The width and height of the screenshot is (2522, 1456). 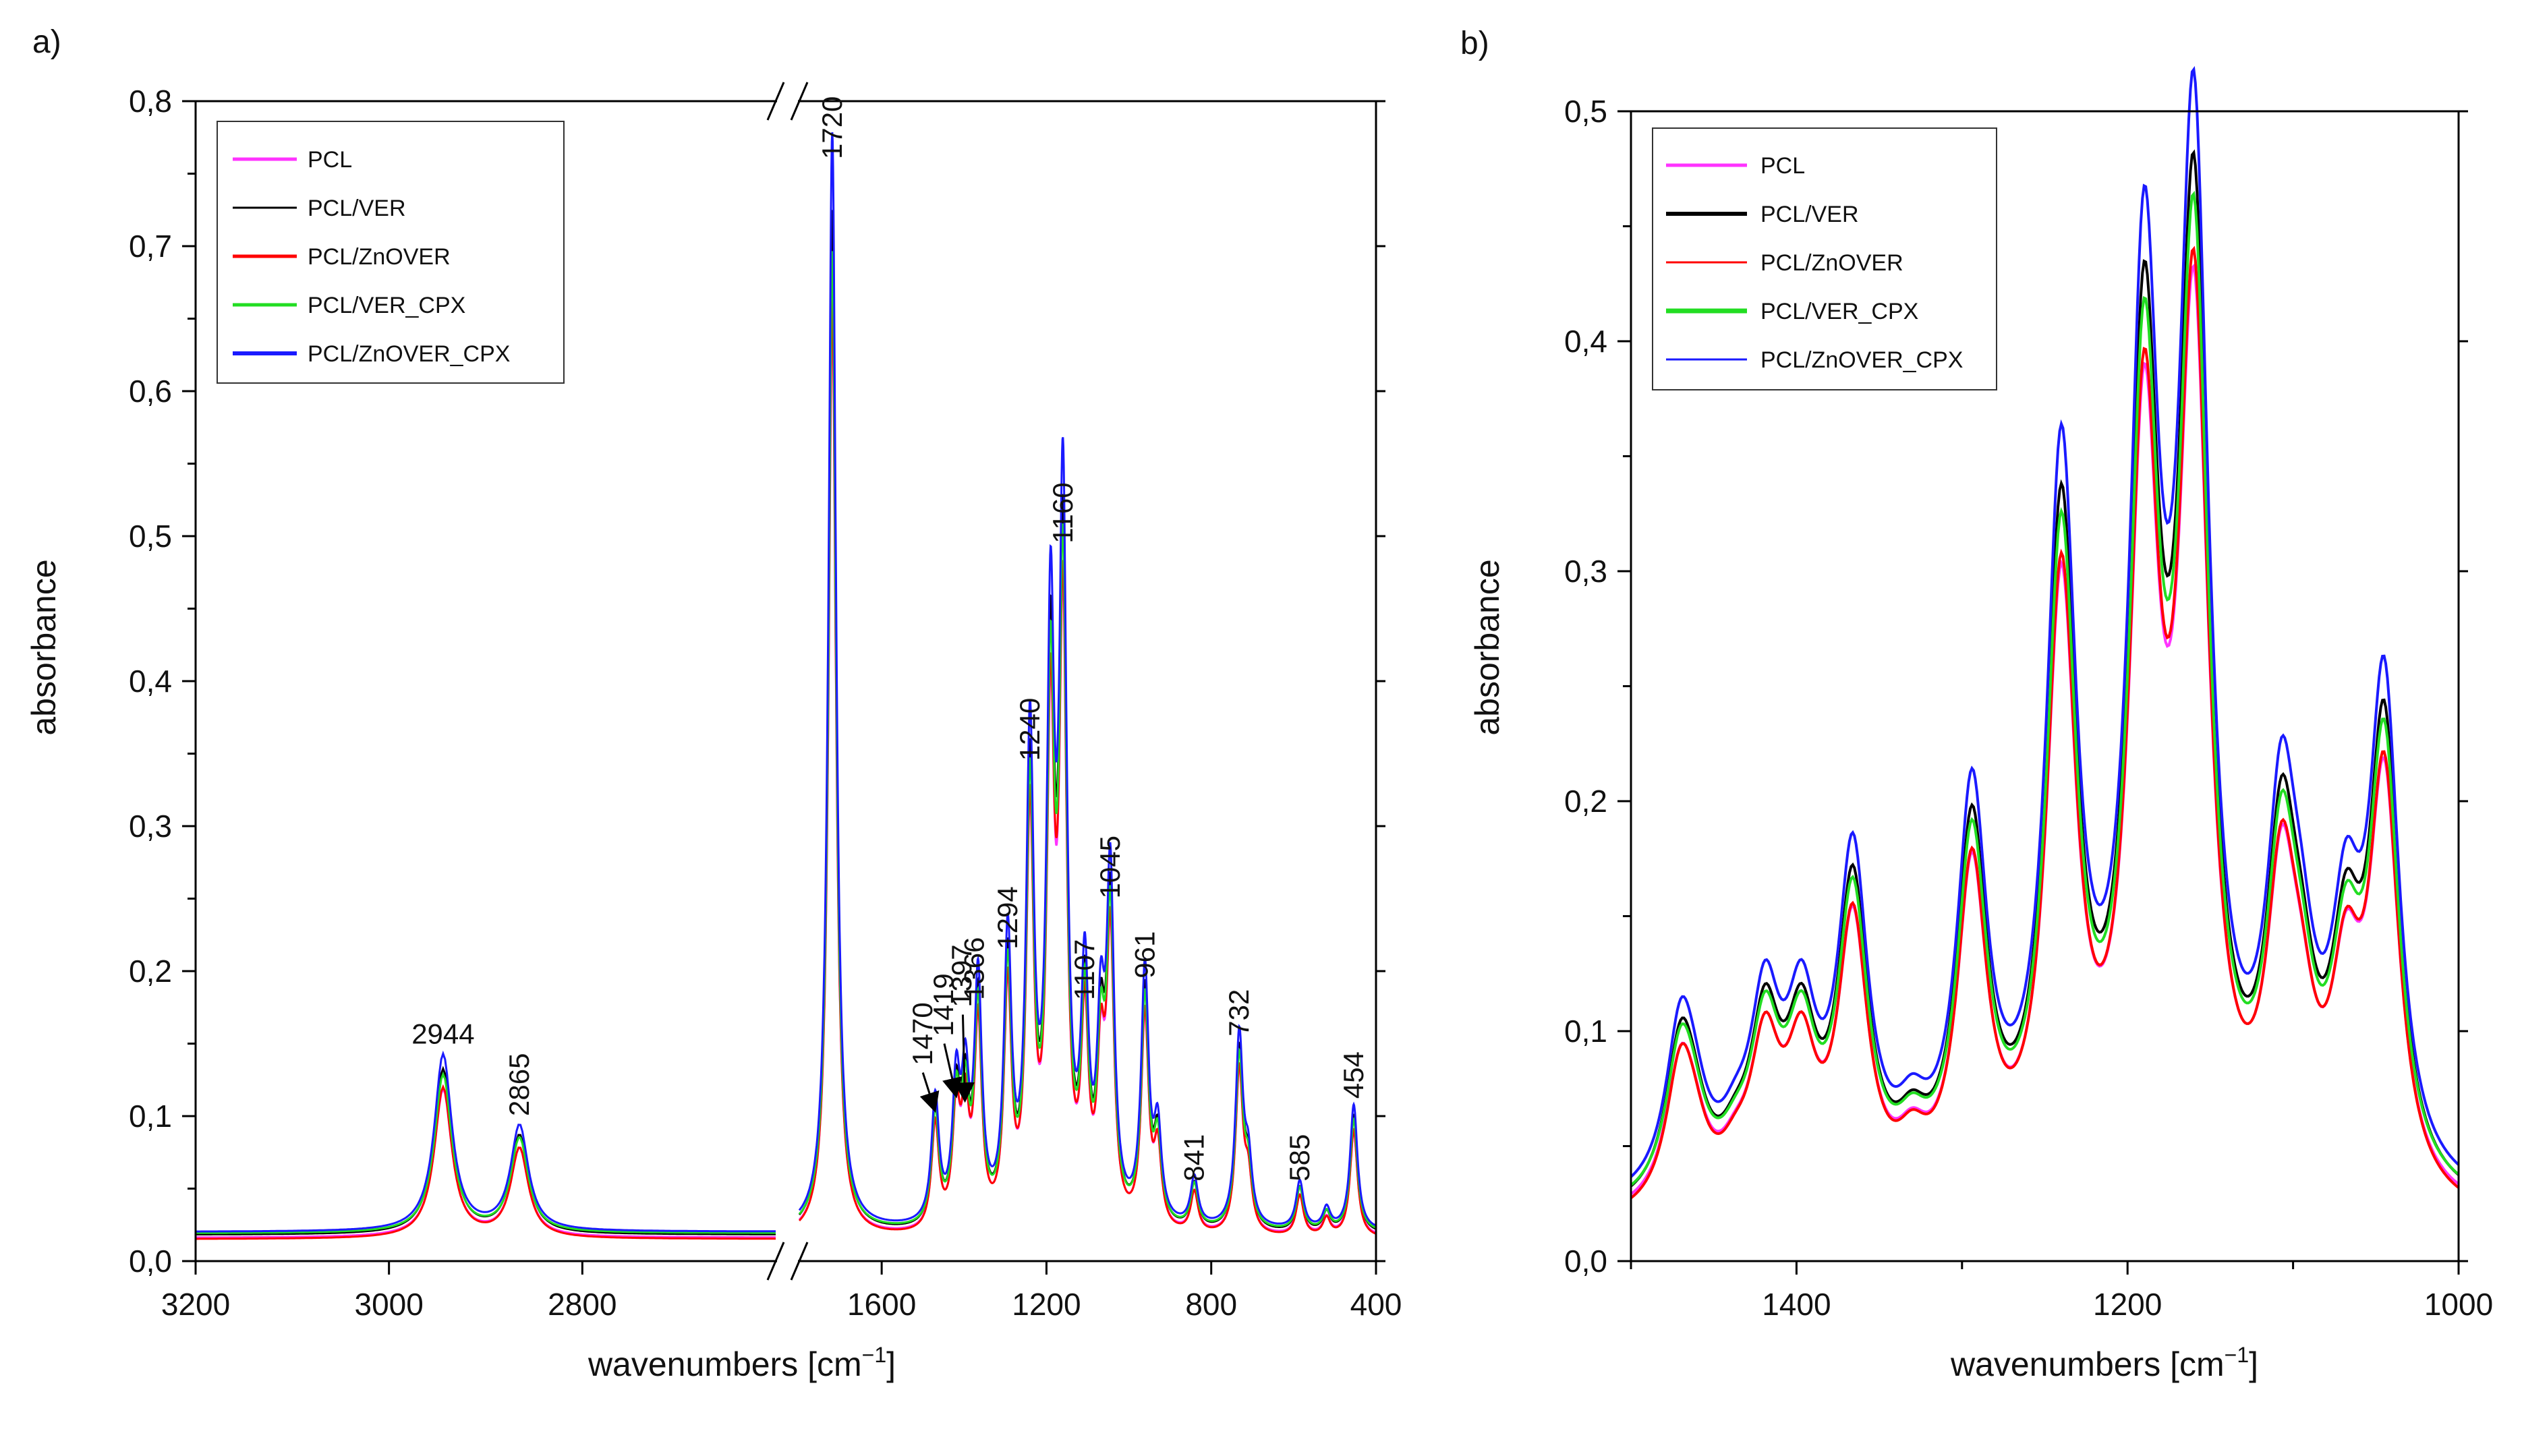 I want to click on peak-label-454: 454, so click(x=1353, y=1075).